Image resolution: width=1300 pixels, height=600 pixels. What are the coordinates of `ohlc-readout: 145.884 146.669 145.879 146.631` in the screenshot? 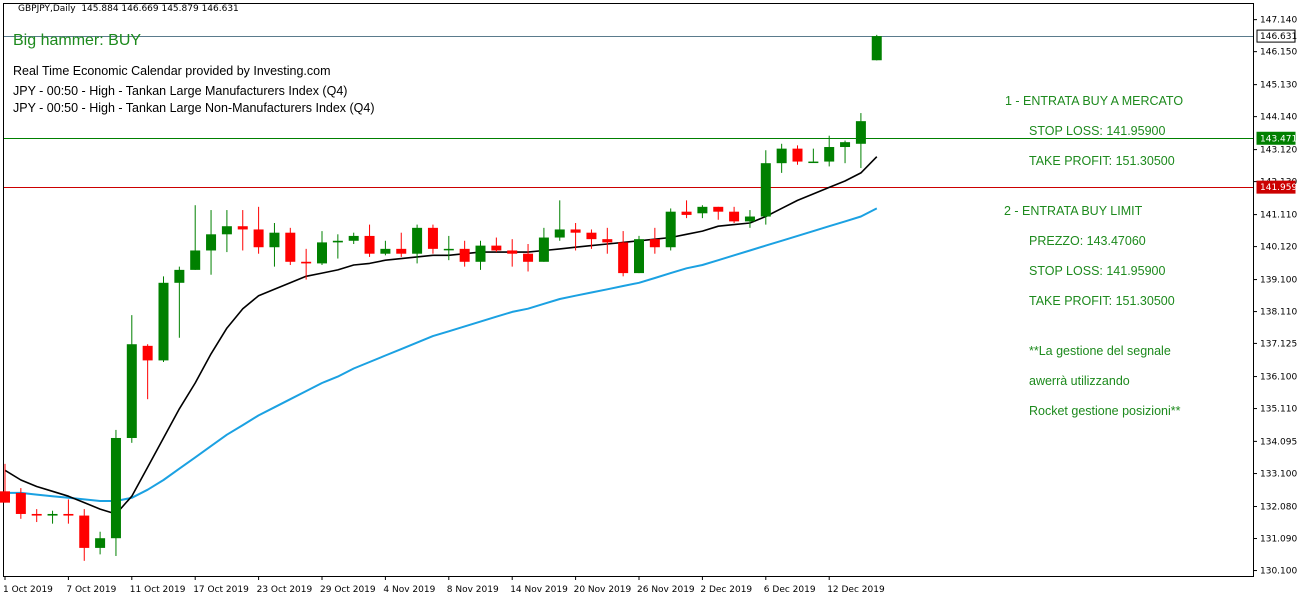 It's located at (160, 9).